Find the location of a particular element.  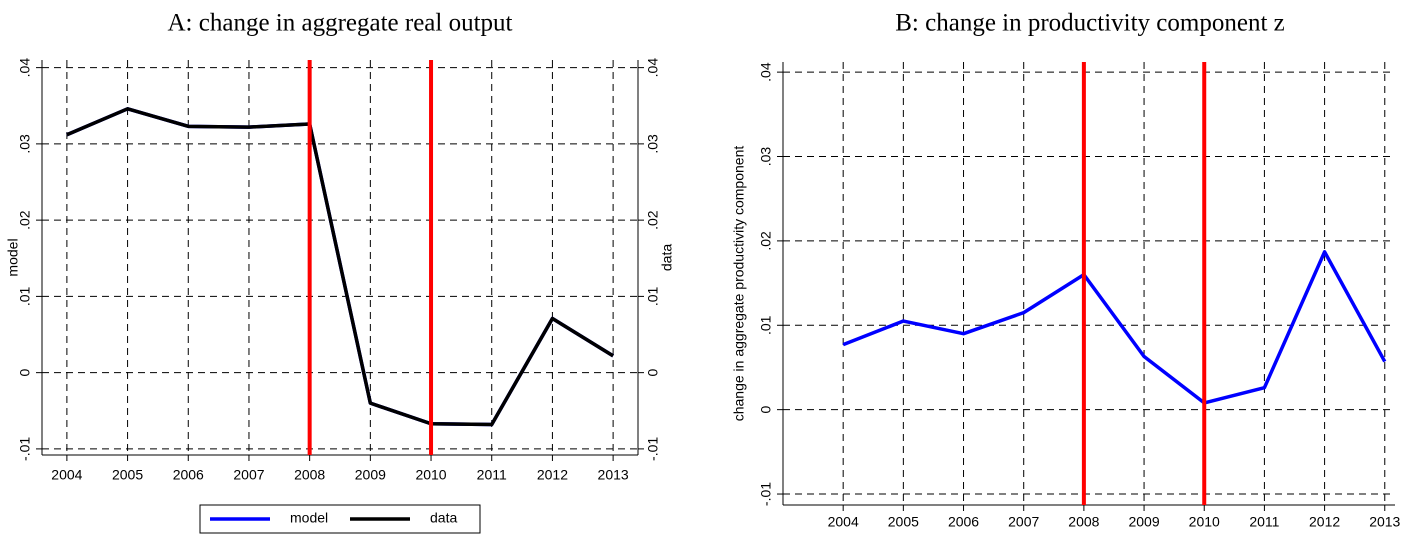

y2-axis-label: data is located at coordinates (667, 257).